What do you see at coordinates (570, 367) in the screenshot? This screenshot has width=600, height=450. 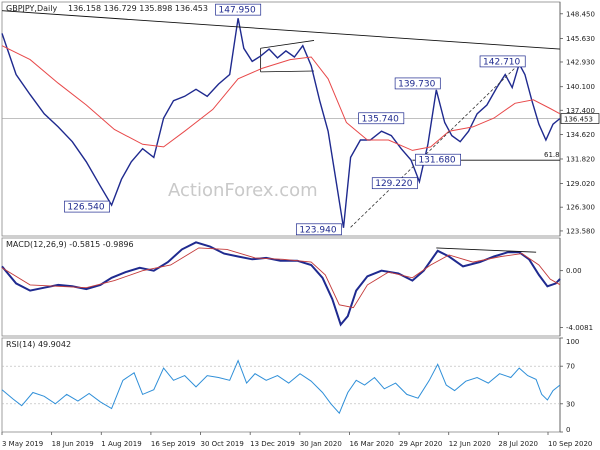 I see `rsi-tick-label: 70` at bounding box center [570, 367].